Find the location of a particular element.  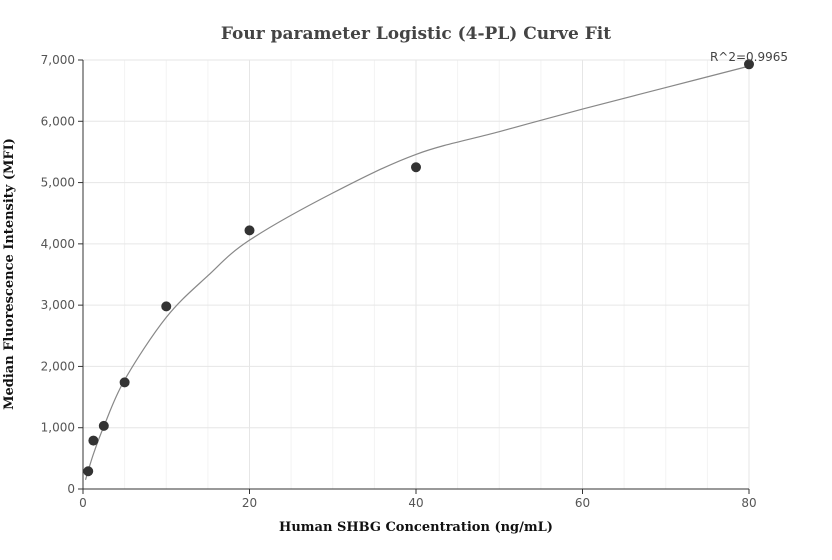

y-tick-label: 0 is located at coordinates (71, 489).